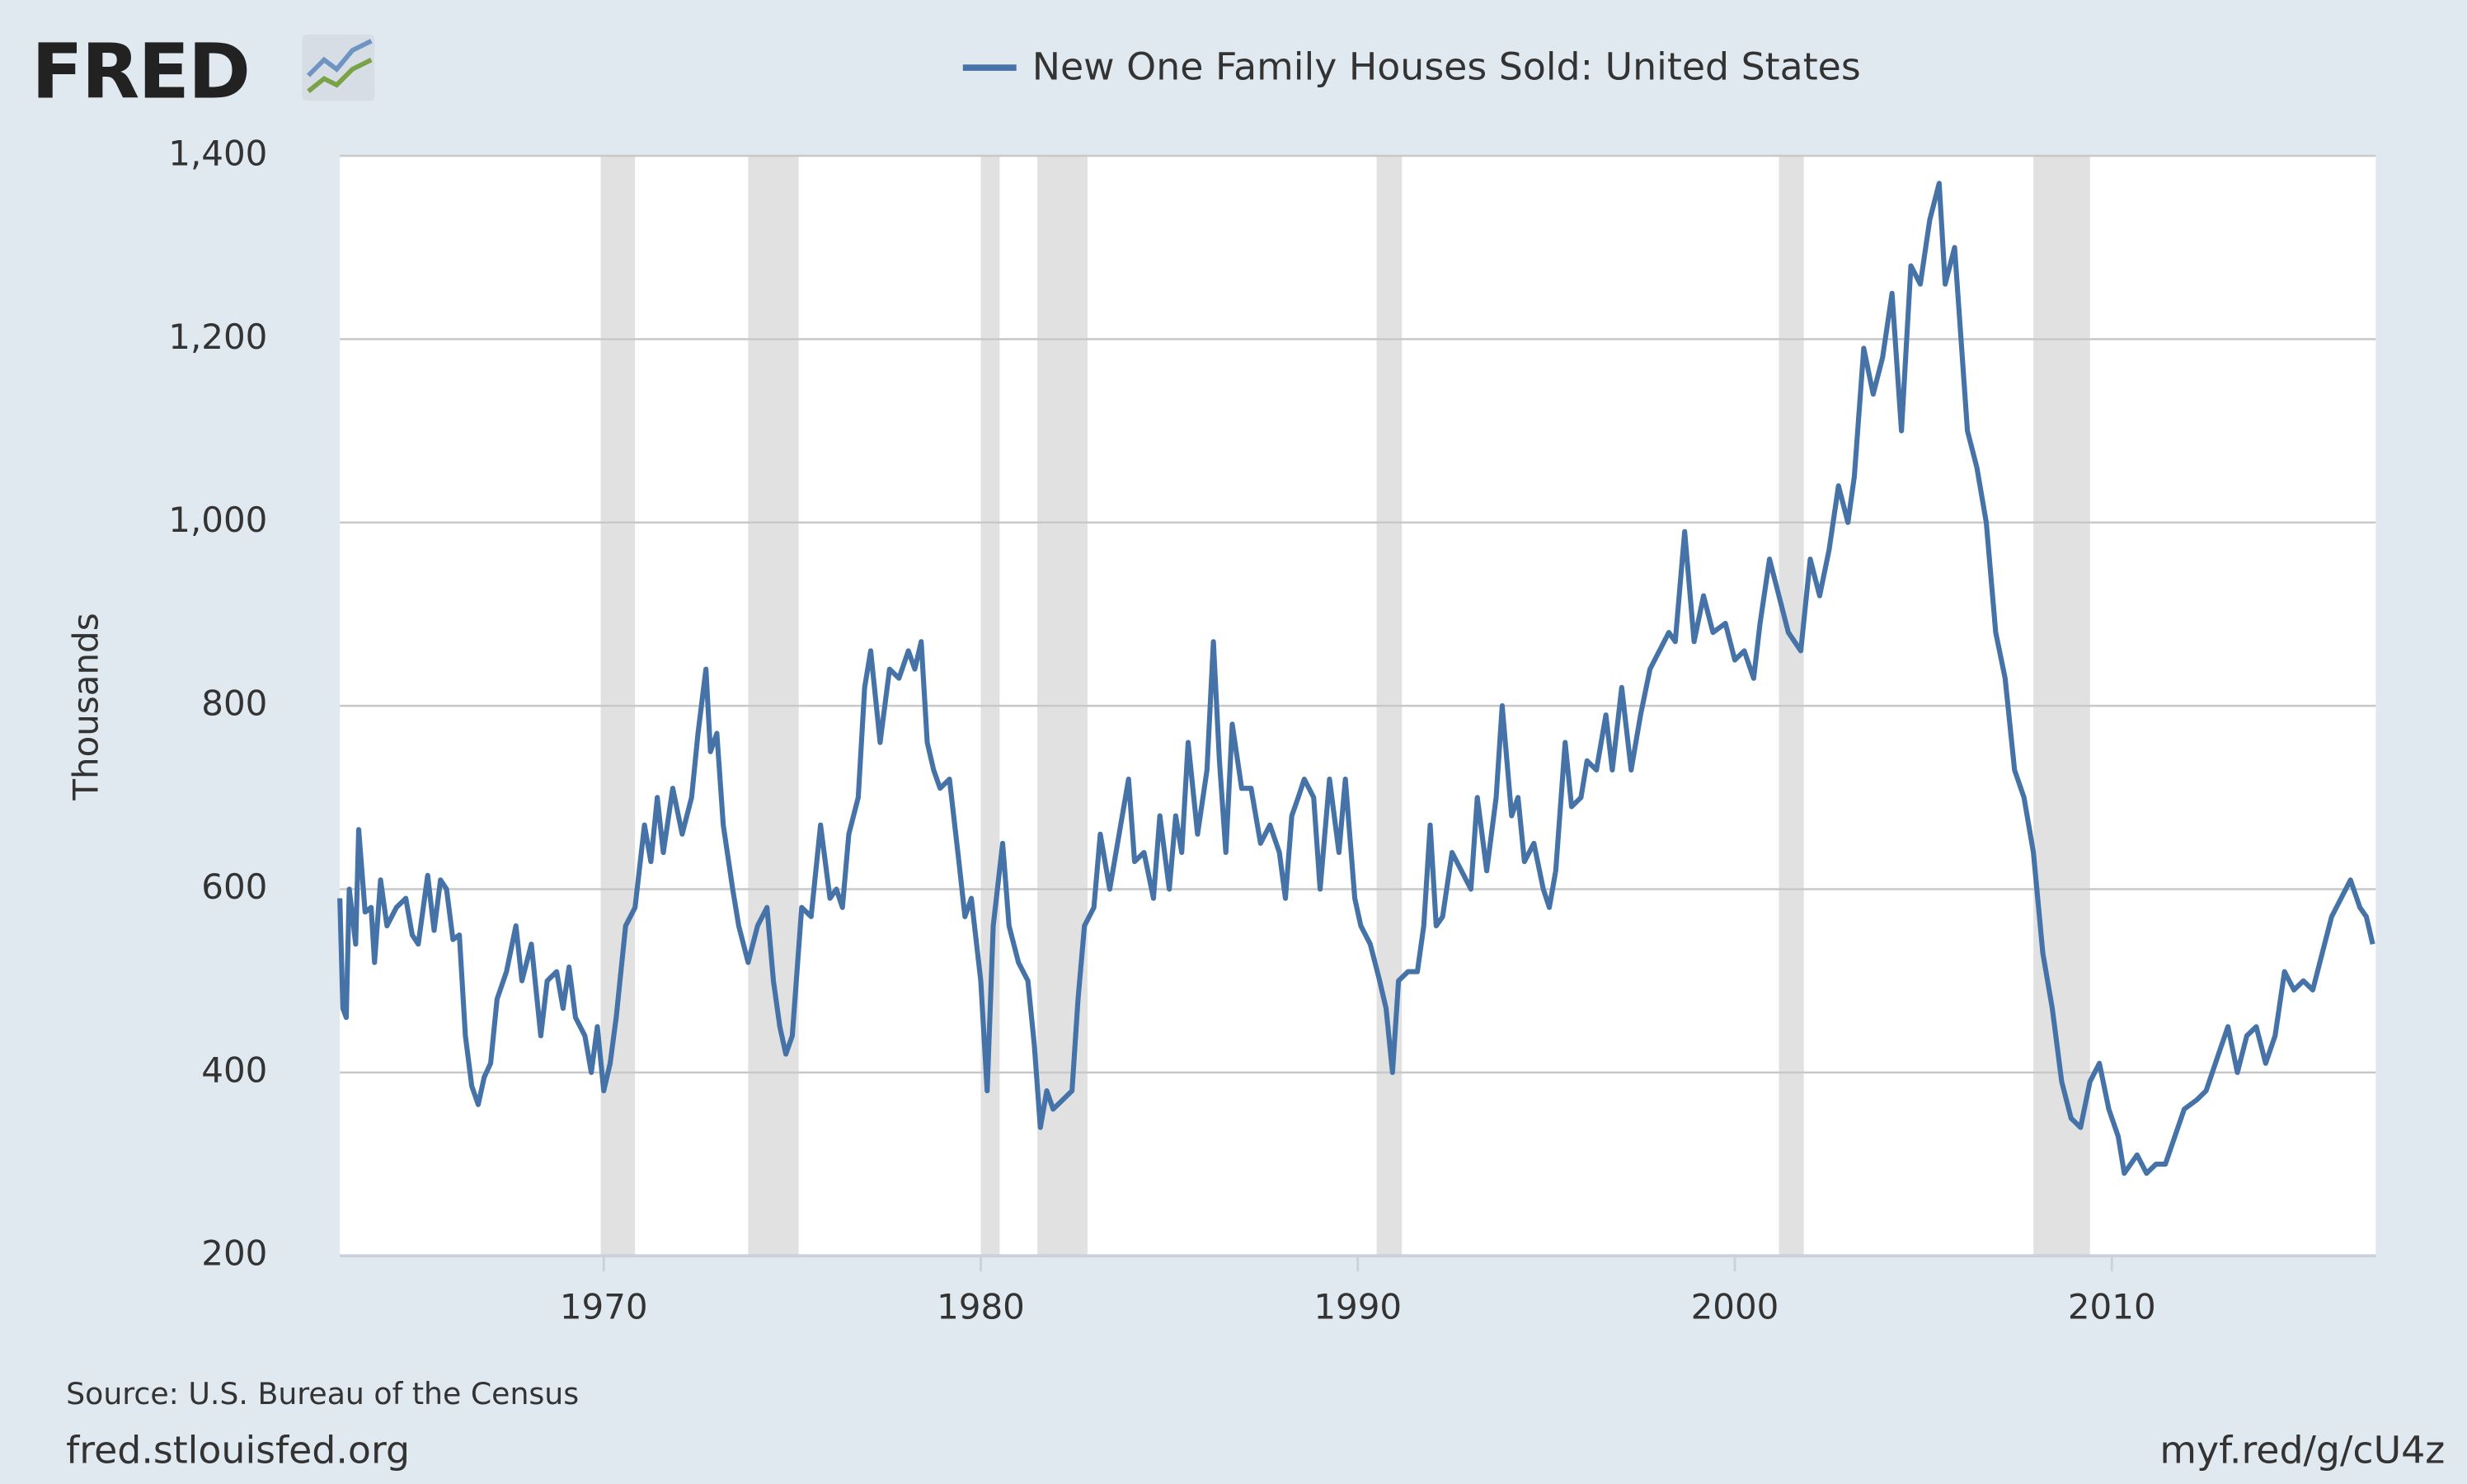 Image resolution: width=2467 pixels, height=1484 pixels. Describe the element at coordinates (234, 703) in the screenshot. I see `y-tick-label: 800` at that location.